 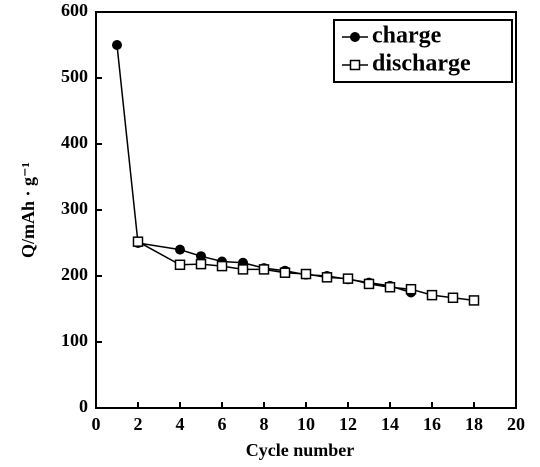 I want to click on x-tick-label: 2, so click(x=138, y=424).